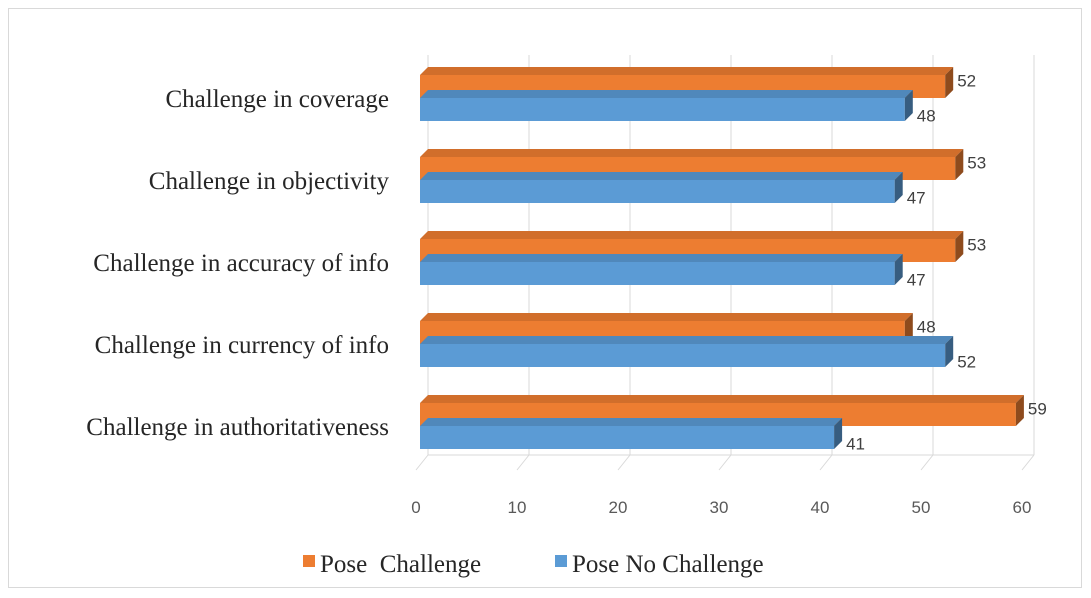 The width and height of the screenshot is (1091, 598). What do you see at coordinates (855, 444) in the screenshot?
I see `data-label: 41` at bounding box center [855, 444].